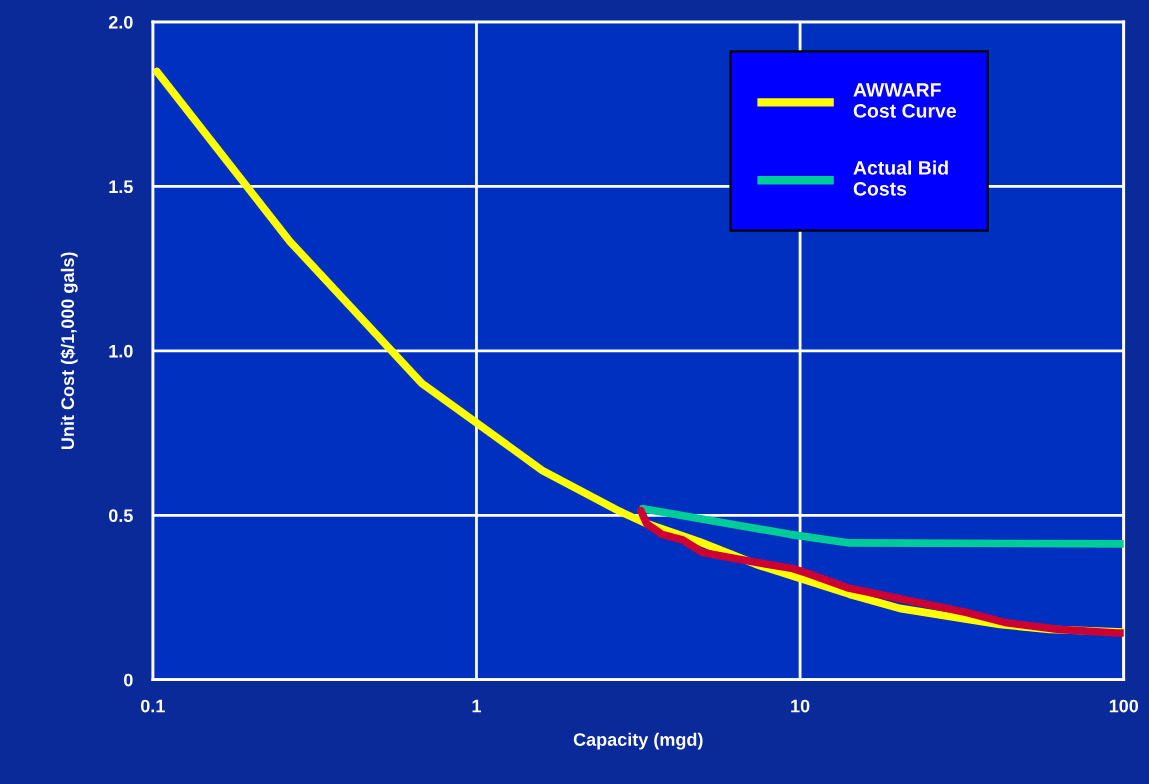 The image size is (1149, 784). What do you see at coordinates (120, 22) in the screenshot?
I see `y-tick-label: 2.0` at bounding box center [120, 22].